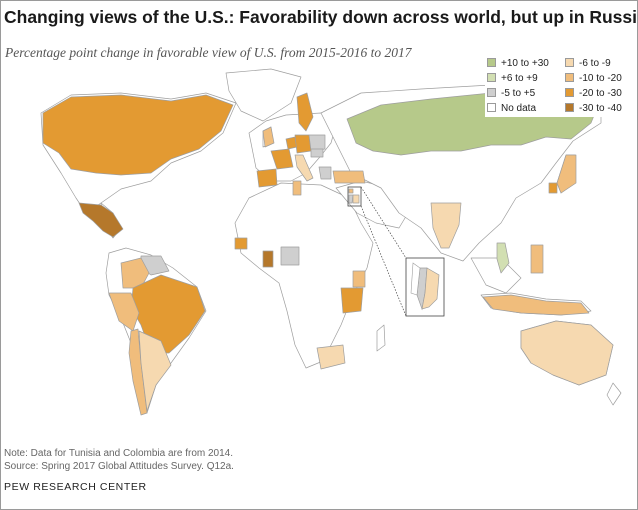 The width and height of the screenshot is (638, 510). Describe the element at coordinates (567, 353) in the screenshot. I see `country-australia` at that location.